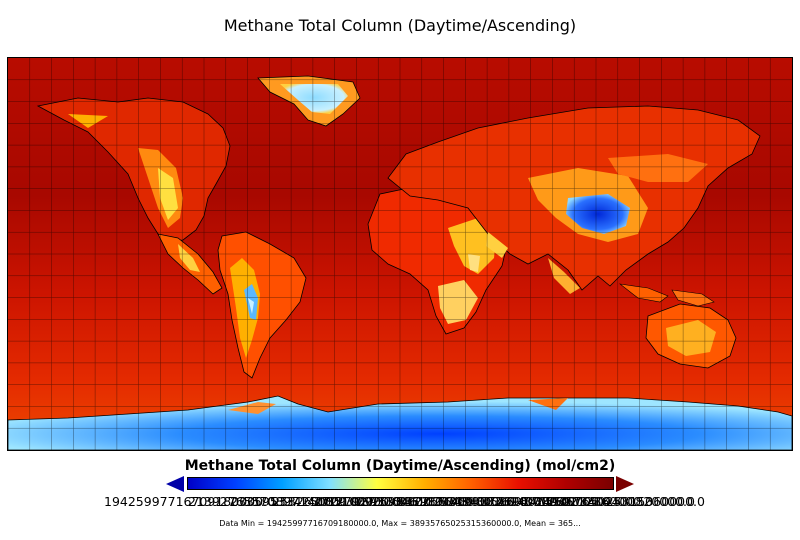 The height and width of the screenshot is (540, 800). I want to click on colorbar-tick-2: 23359533425085100000.0, so click(315, 501).